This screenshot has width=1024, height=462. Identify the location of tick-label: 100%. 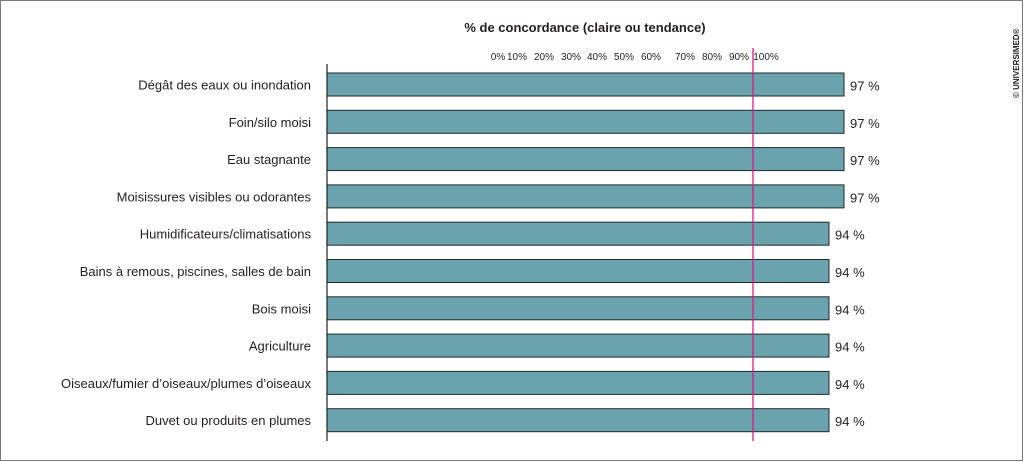
(766, 57).